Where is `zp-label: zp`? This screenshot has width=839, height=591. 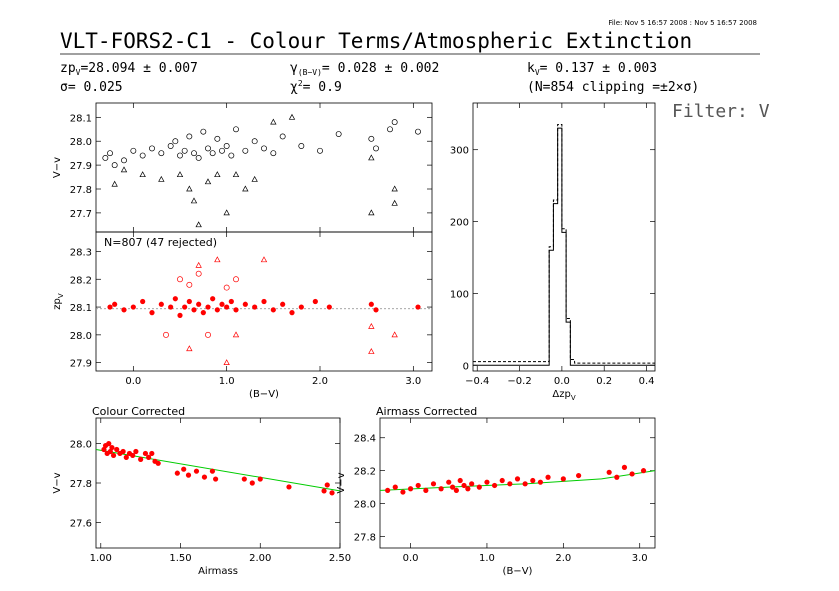 zp-label: zp is located at coordinates (68, 68).